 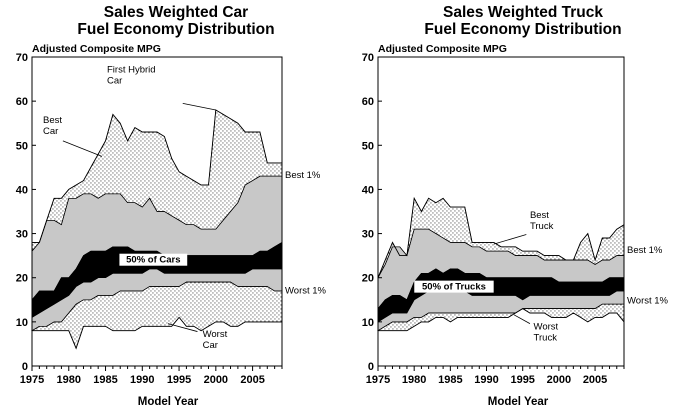 What do you see at coordinates (199, 106) in the screenshot?
I see `annotation-first-hybrid-car-leader` at bounding box center [199, 106].